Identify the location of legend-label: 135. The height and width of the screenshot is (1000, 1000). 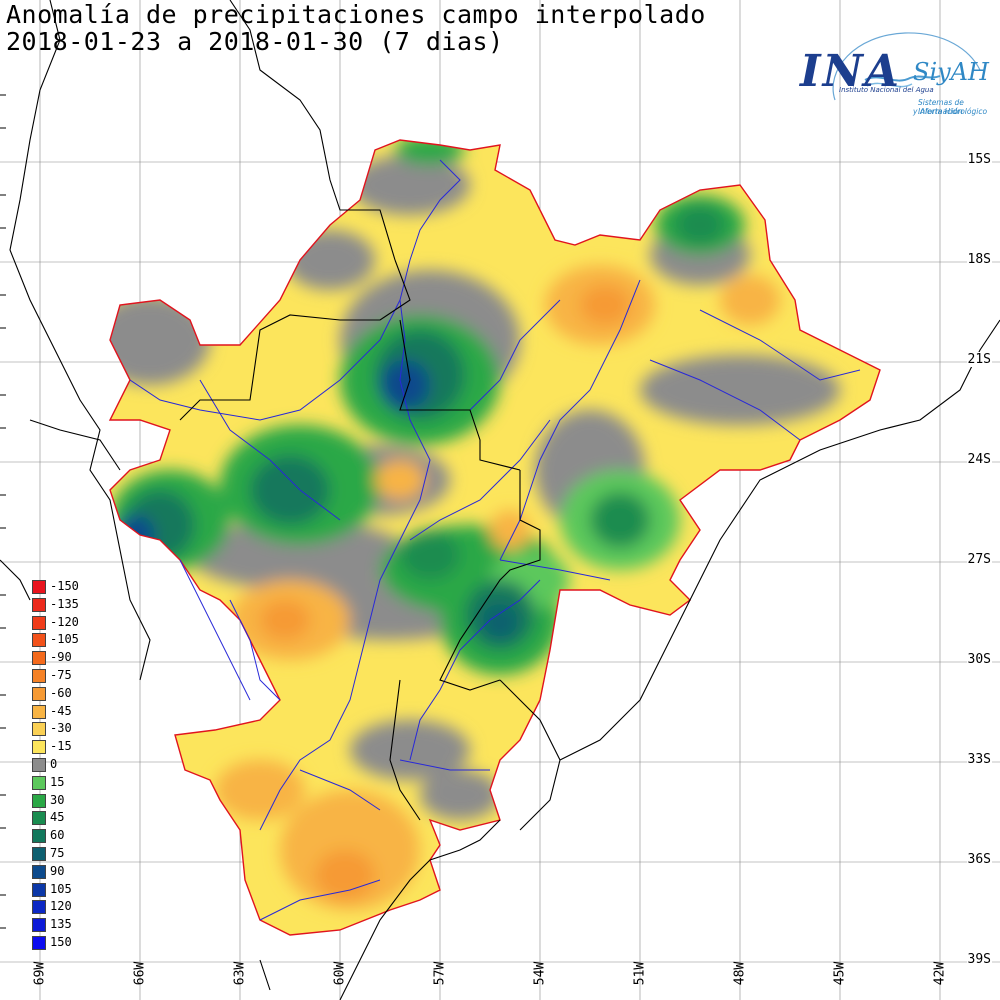
(61, 924).